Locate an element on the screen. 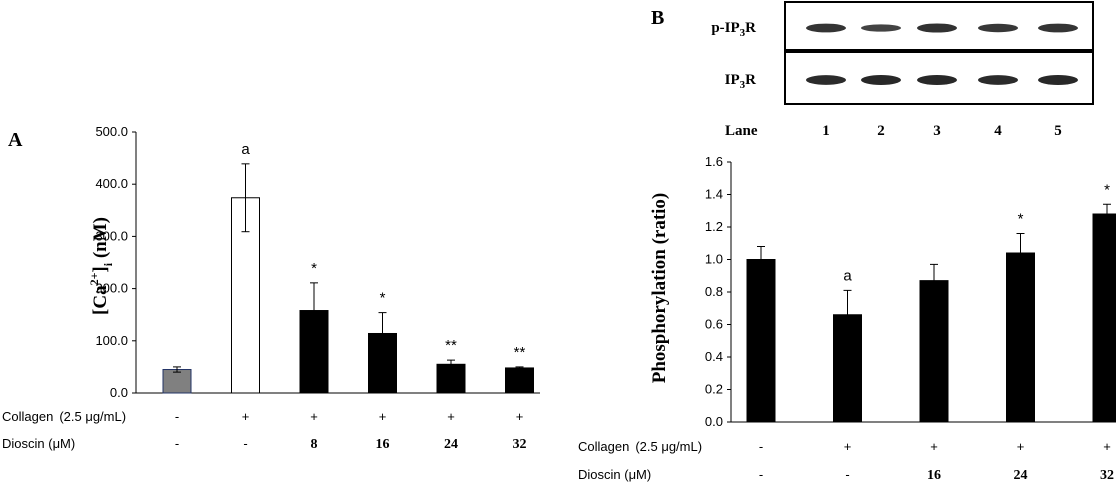 The image size is (1116, 484). panel-a-label: A is located at coordinates (15, 140).